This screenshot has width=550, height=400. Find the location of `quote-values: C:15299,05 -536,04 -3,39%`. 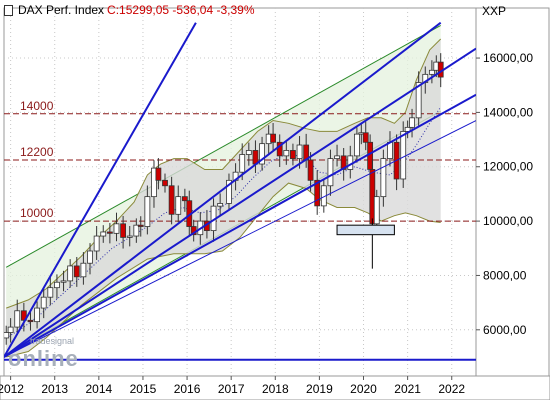

quote-values: C:15299,05 -536,04 -3,39% is located at coordinates (181, 10).